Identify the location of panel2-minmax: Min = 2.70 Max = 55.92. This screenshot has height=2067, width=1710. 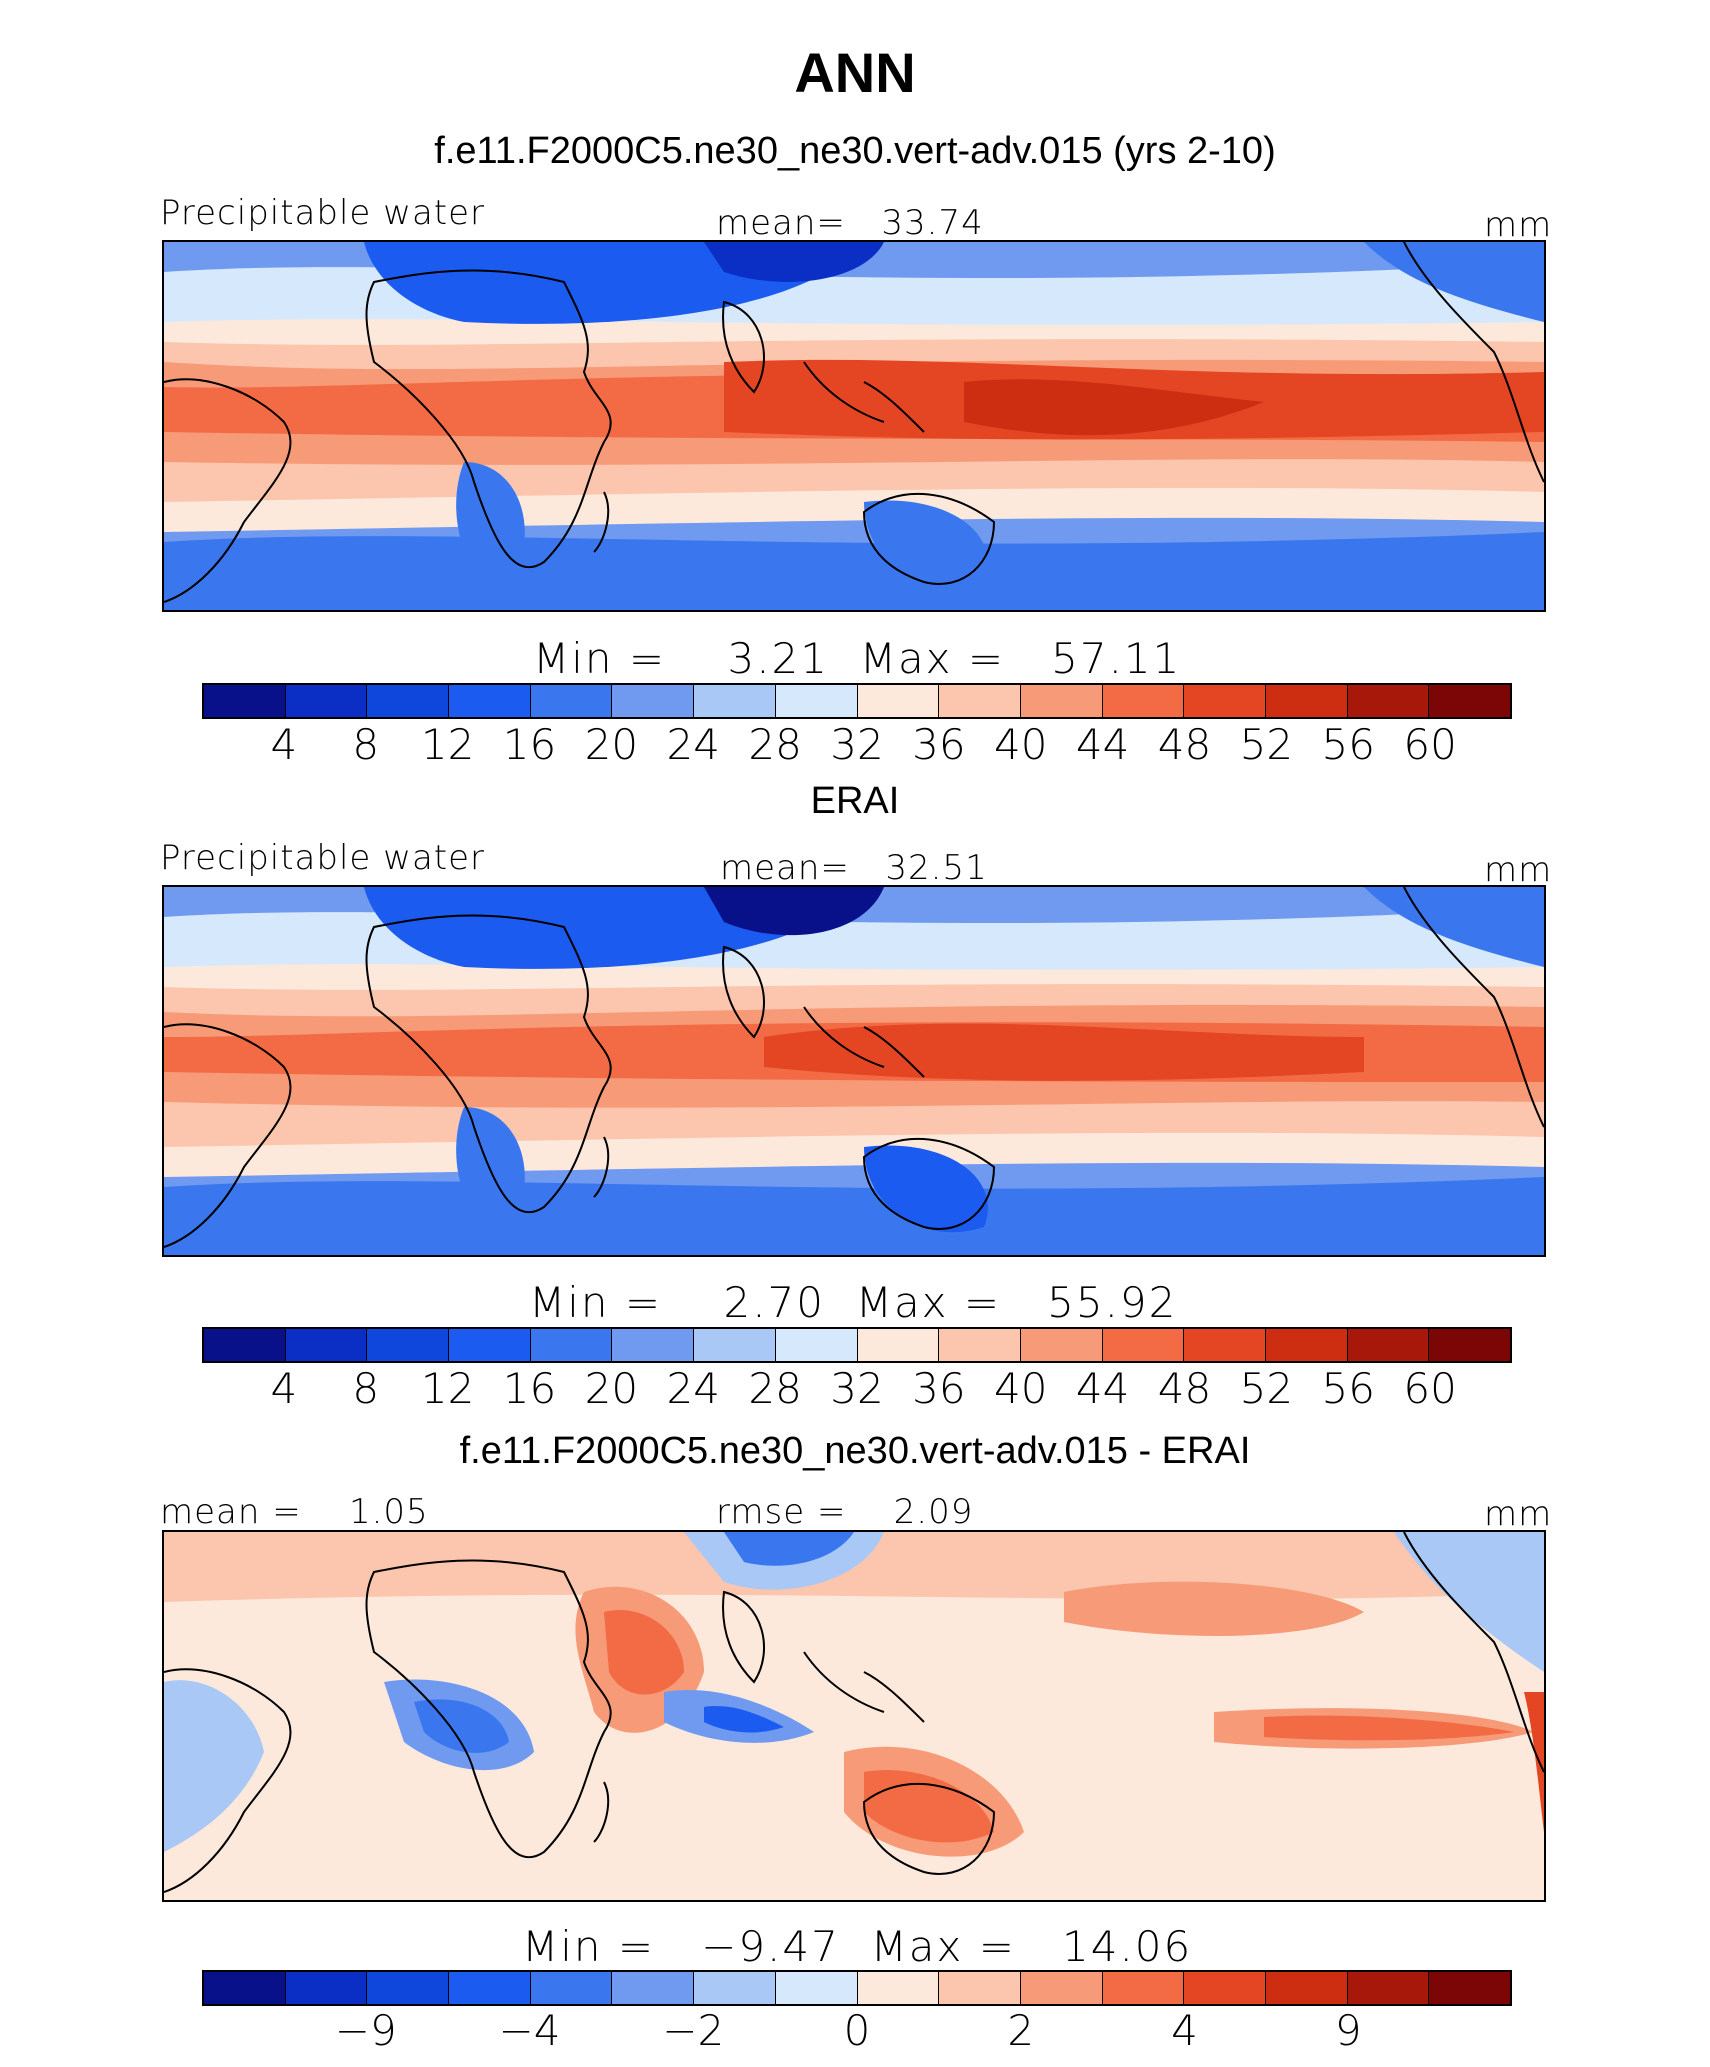
(853, 1302).